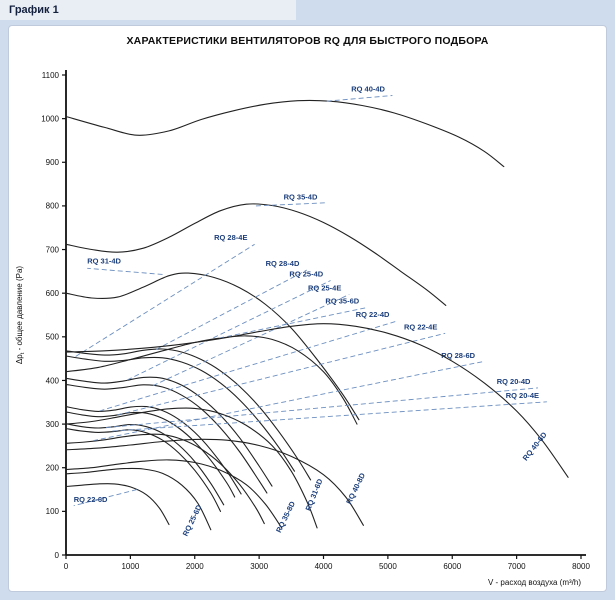 This screenshot has height=600, width=615. What do you see at coordinates (373, 314) in the screenshot?
I see `label-rq-22-4d: RQ 22-4D` at bounding box center [373, 314].